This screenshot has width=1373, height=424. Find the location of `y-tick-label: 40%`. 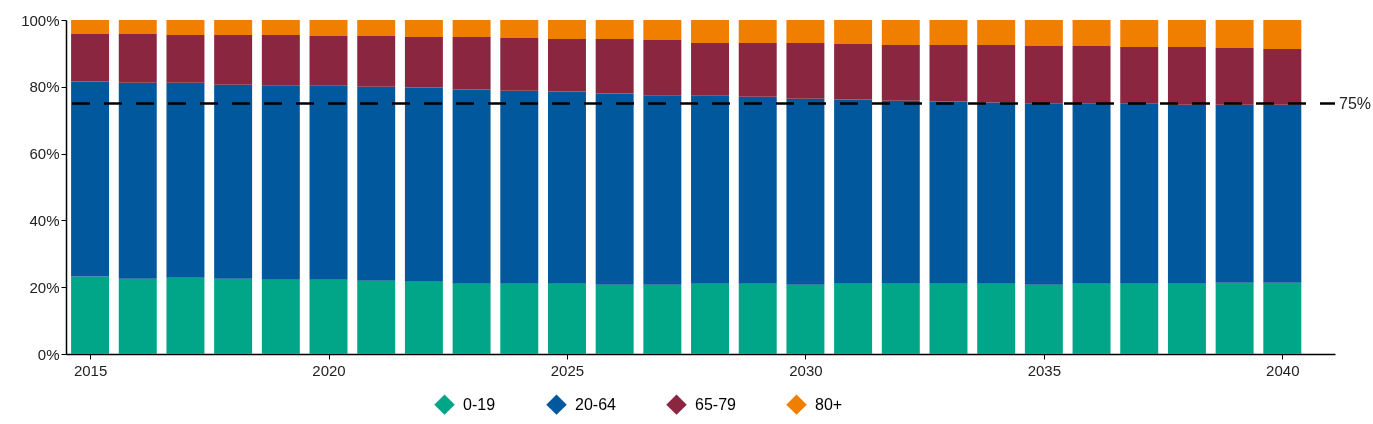

y-tick-label: 40% is located at coordinates (44, 220).